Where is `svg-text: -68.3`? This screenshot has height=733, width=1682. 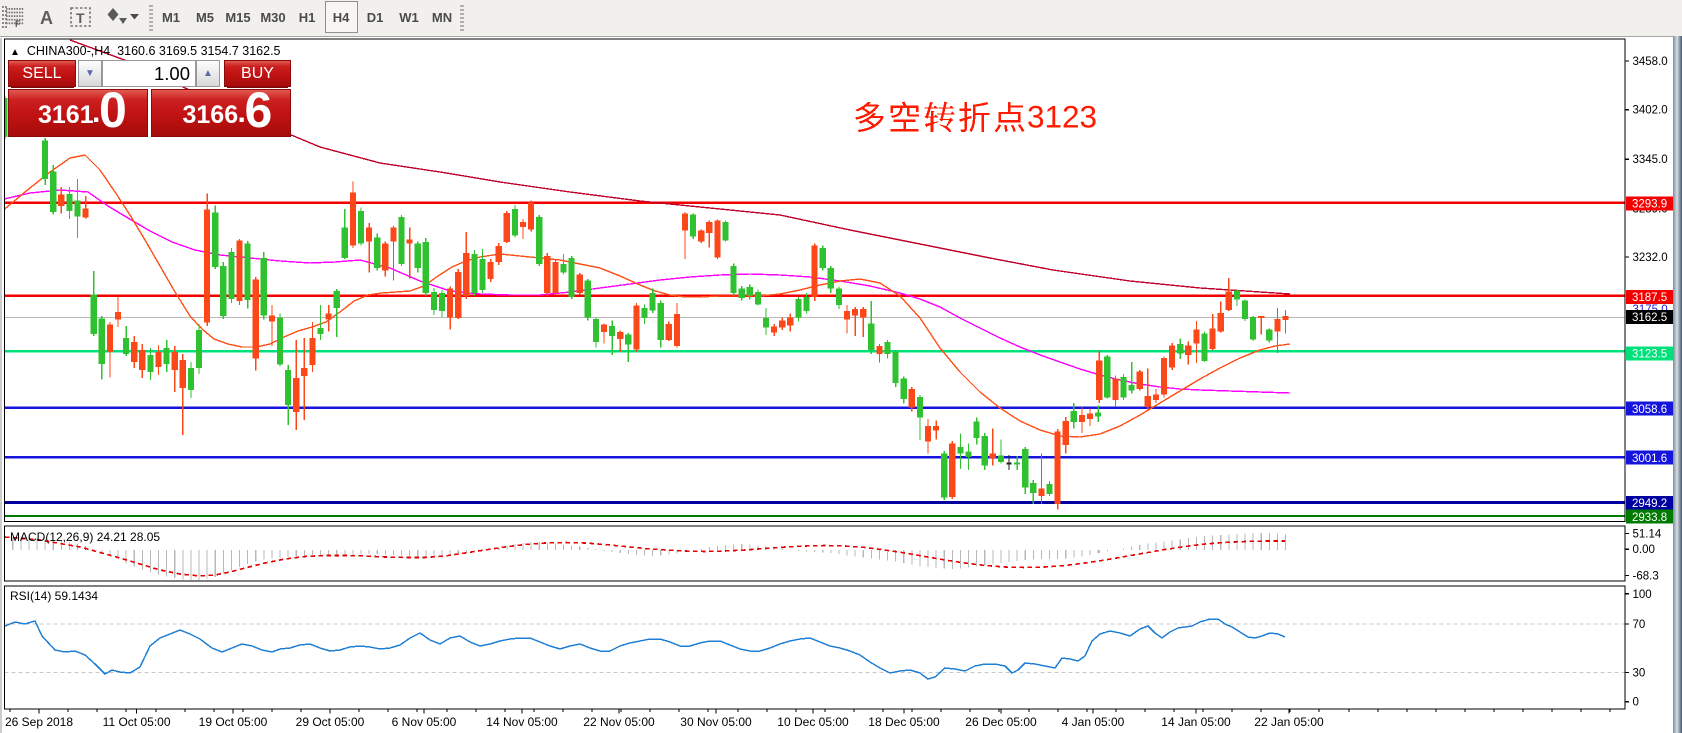
svg-text: -68.3 is located at coordinates (1646, 576).